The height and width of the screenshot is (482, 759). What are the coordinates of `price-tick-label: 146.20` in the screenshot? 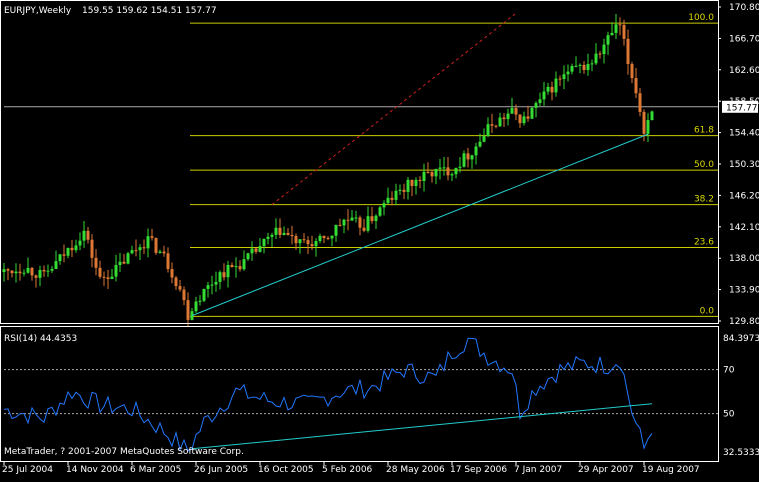 It's located at (744, 196).